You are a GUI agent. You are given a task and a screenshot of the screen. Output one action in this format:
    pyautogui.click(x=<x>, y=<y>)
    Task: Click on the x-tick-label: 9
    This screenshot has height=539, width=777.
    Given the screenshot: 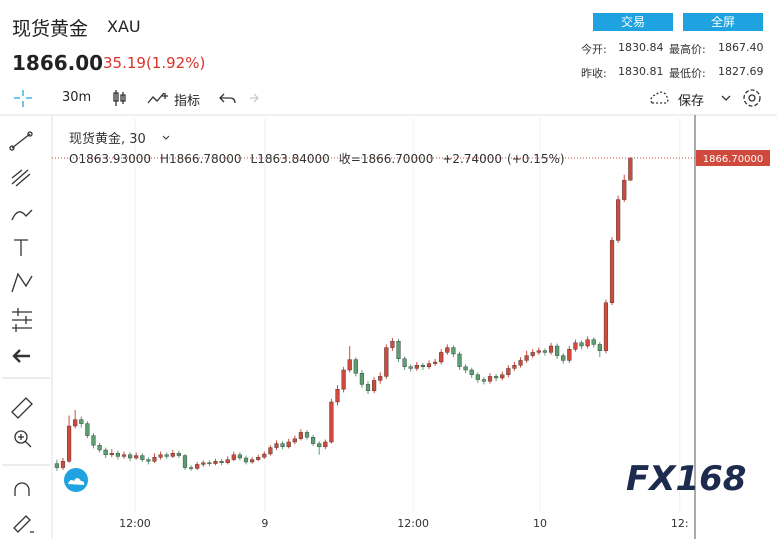 What is the action you would take?
    pyautogui.click(x=264, y=523)
    